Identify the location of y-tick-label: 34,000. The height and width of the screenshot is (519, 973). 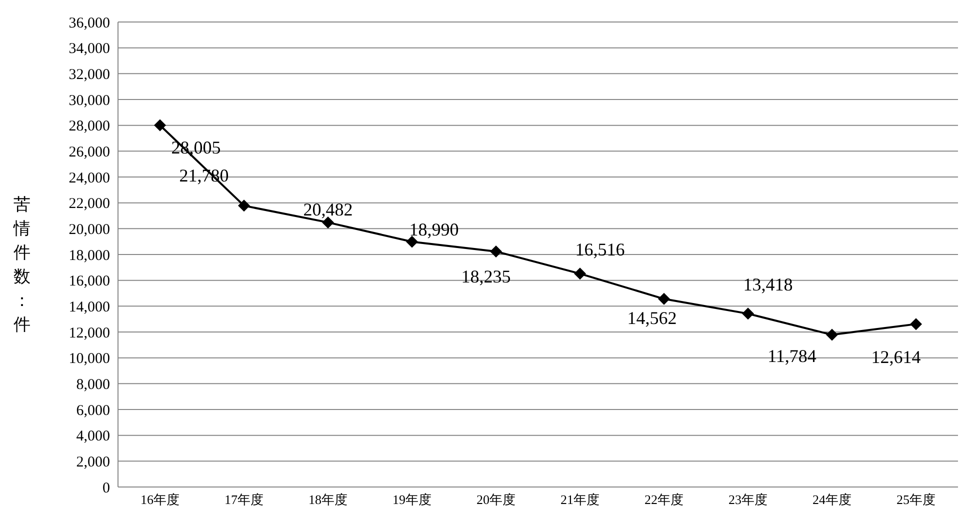
(89, 49).